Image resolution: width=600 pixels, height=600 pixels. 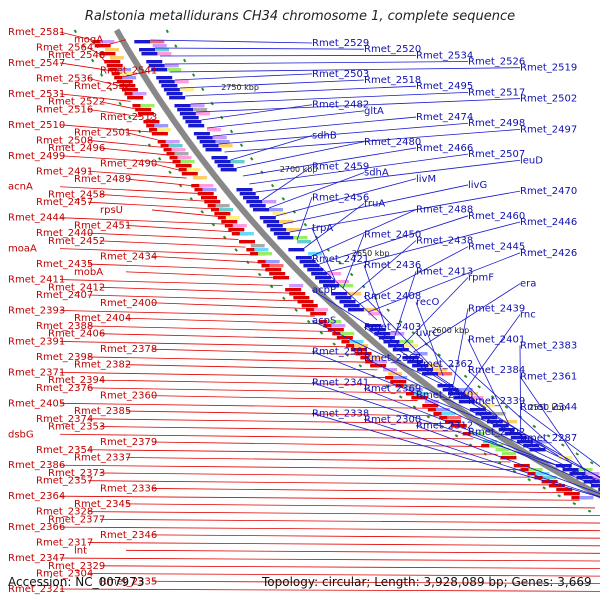 I want to click on right-gene-label: truA, so click(x=374, y=203).